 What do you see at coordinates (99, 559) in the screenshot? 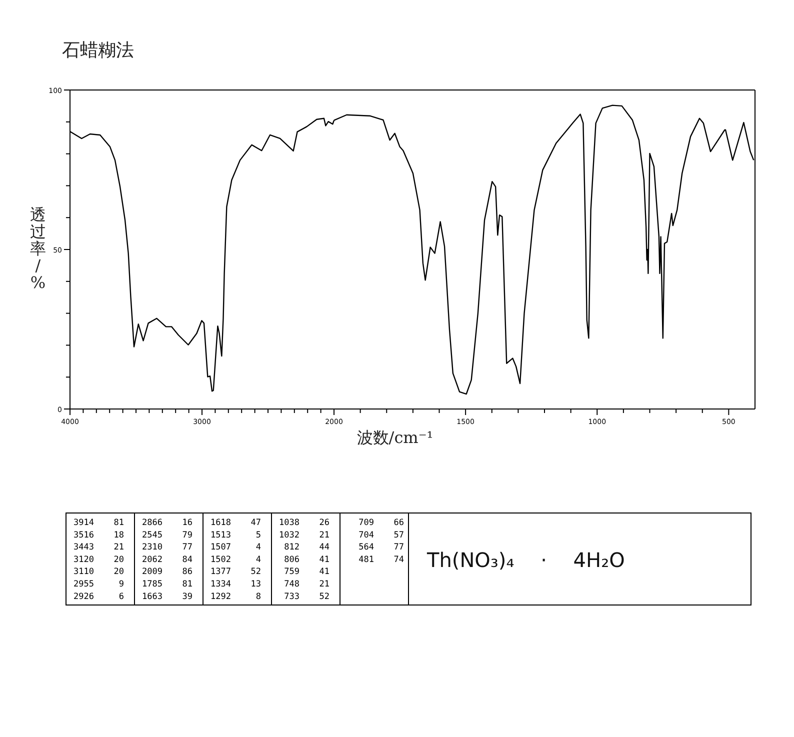
I see `text: 3120 20` at bounding box center [99, 559].